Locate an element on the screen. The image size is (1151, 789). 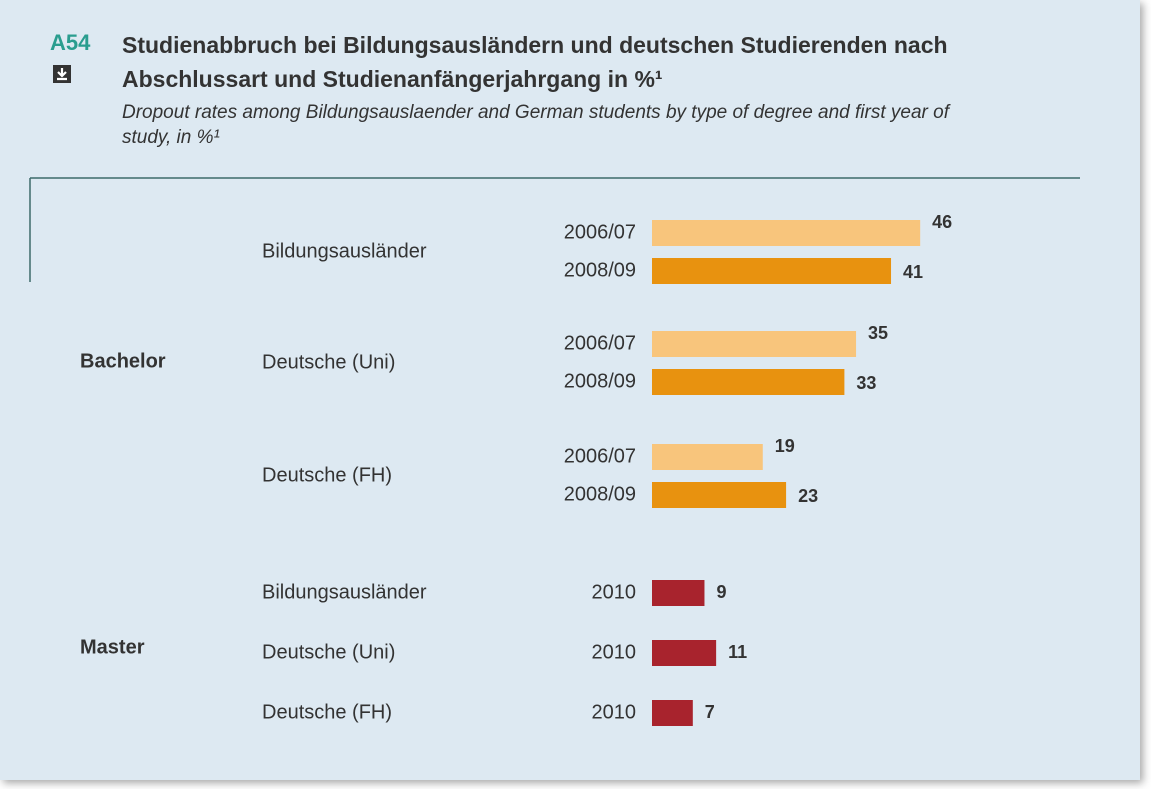
value-label: 35 is located at coordinates (878, 333).